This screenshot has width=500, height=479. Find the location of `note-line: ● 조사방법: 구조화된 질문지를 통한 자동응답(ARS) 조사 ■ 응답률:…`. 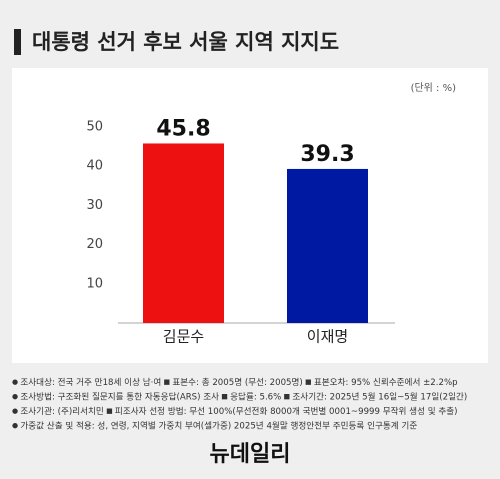

note-line: ● 조사방법: 구조화된 질문지를 통한 자동응답(ARS) 조사 ■ 응답률:… is located at coordinates (239, 396).